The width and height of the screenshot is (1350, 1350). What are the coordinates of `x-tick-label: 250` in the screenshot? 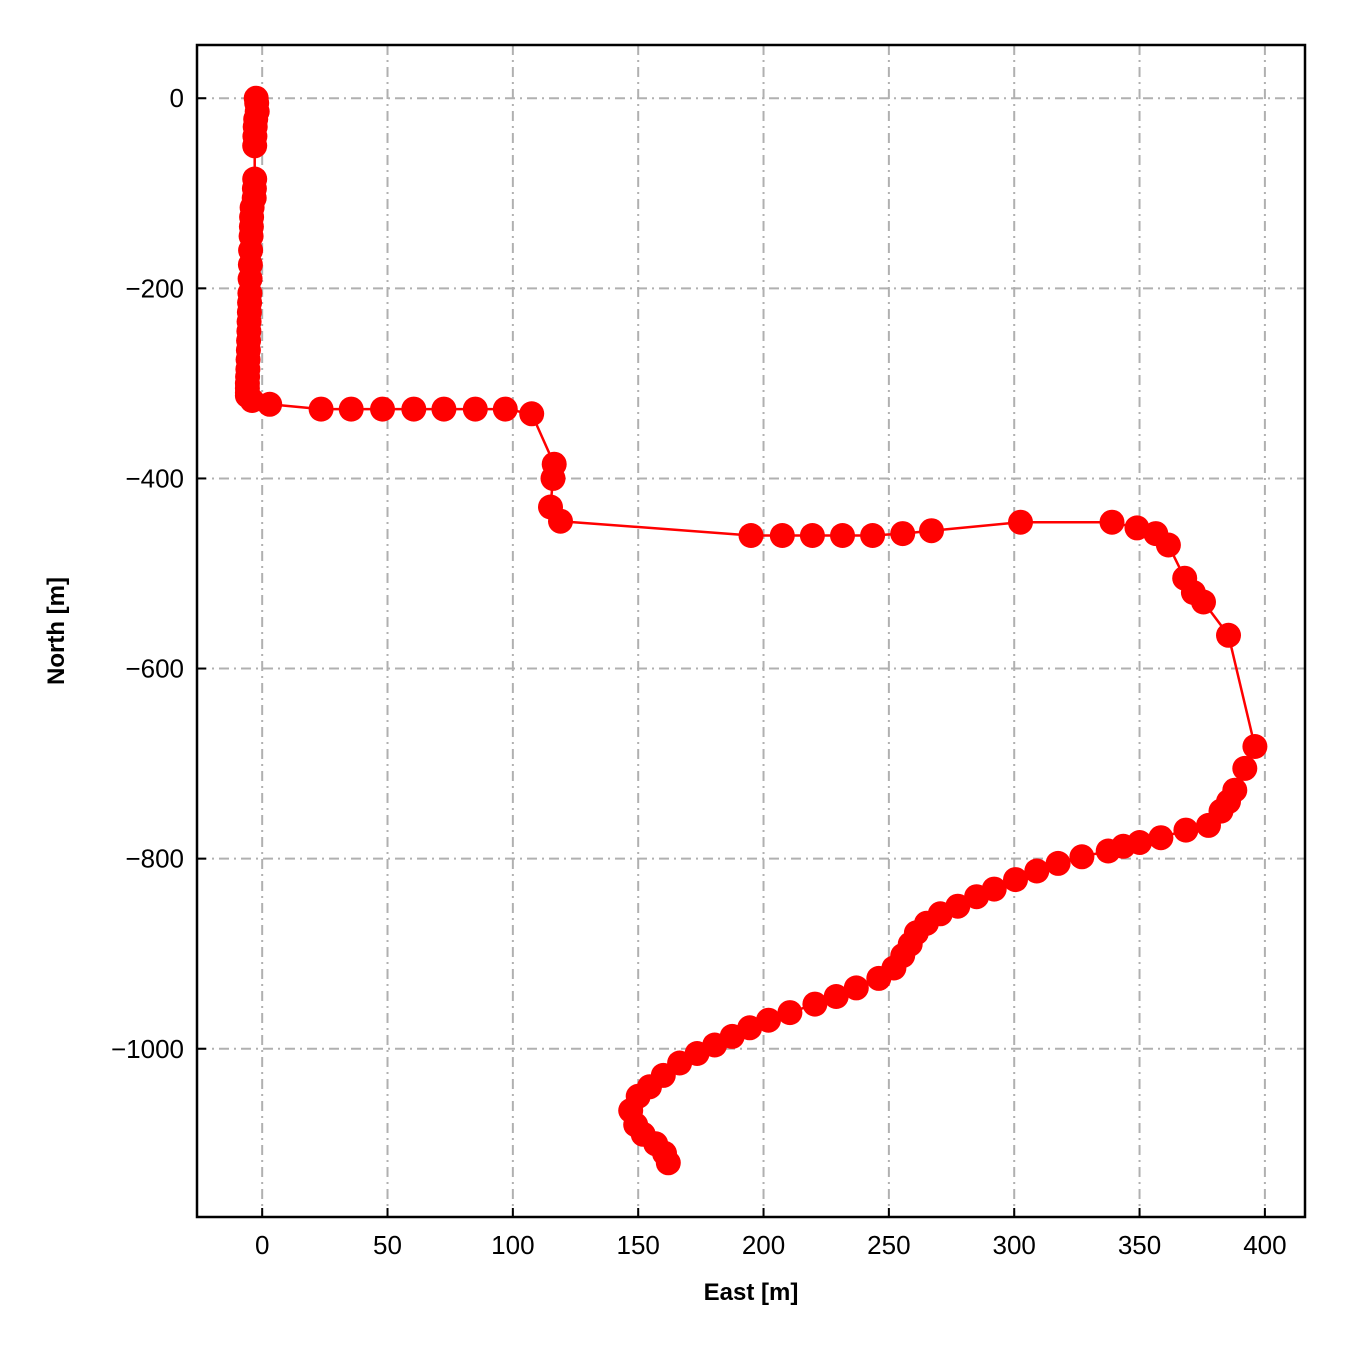 It's located at (888, 1245).